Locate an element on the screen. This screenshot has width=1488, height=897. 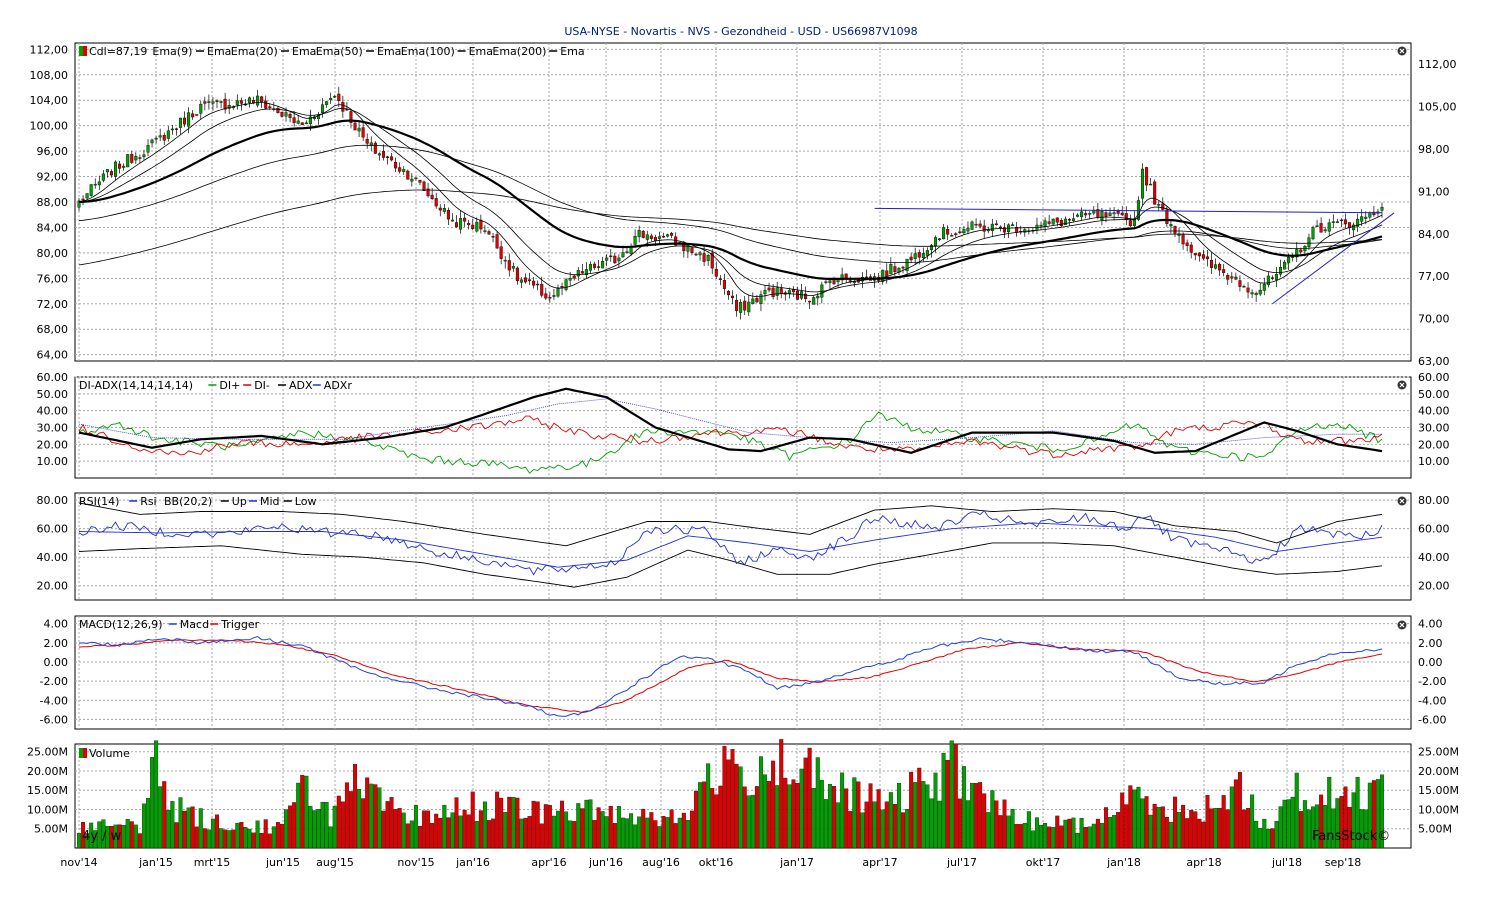
y-tick-label-left: 40.00 is located at coordinates (53, 557).